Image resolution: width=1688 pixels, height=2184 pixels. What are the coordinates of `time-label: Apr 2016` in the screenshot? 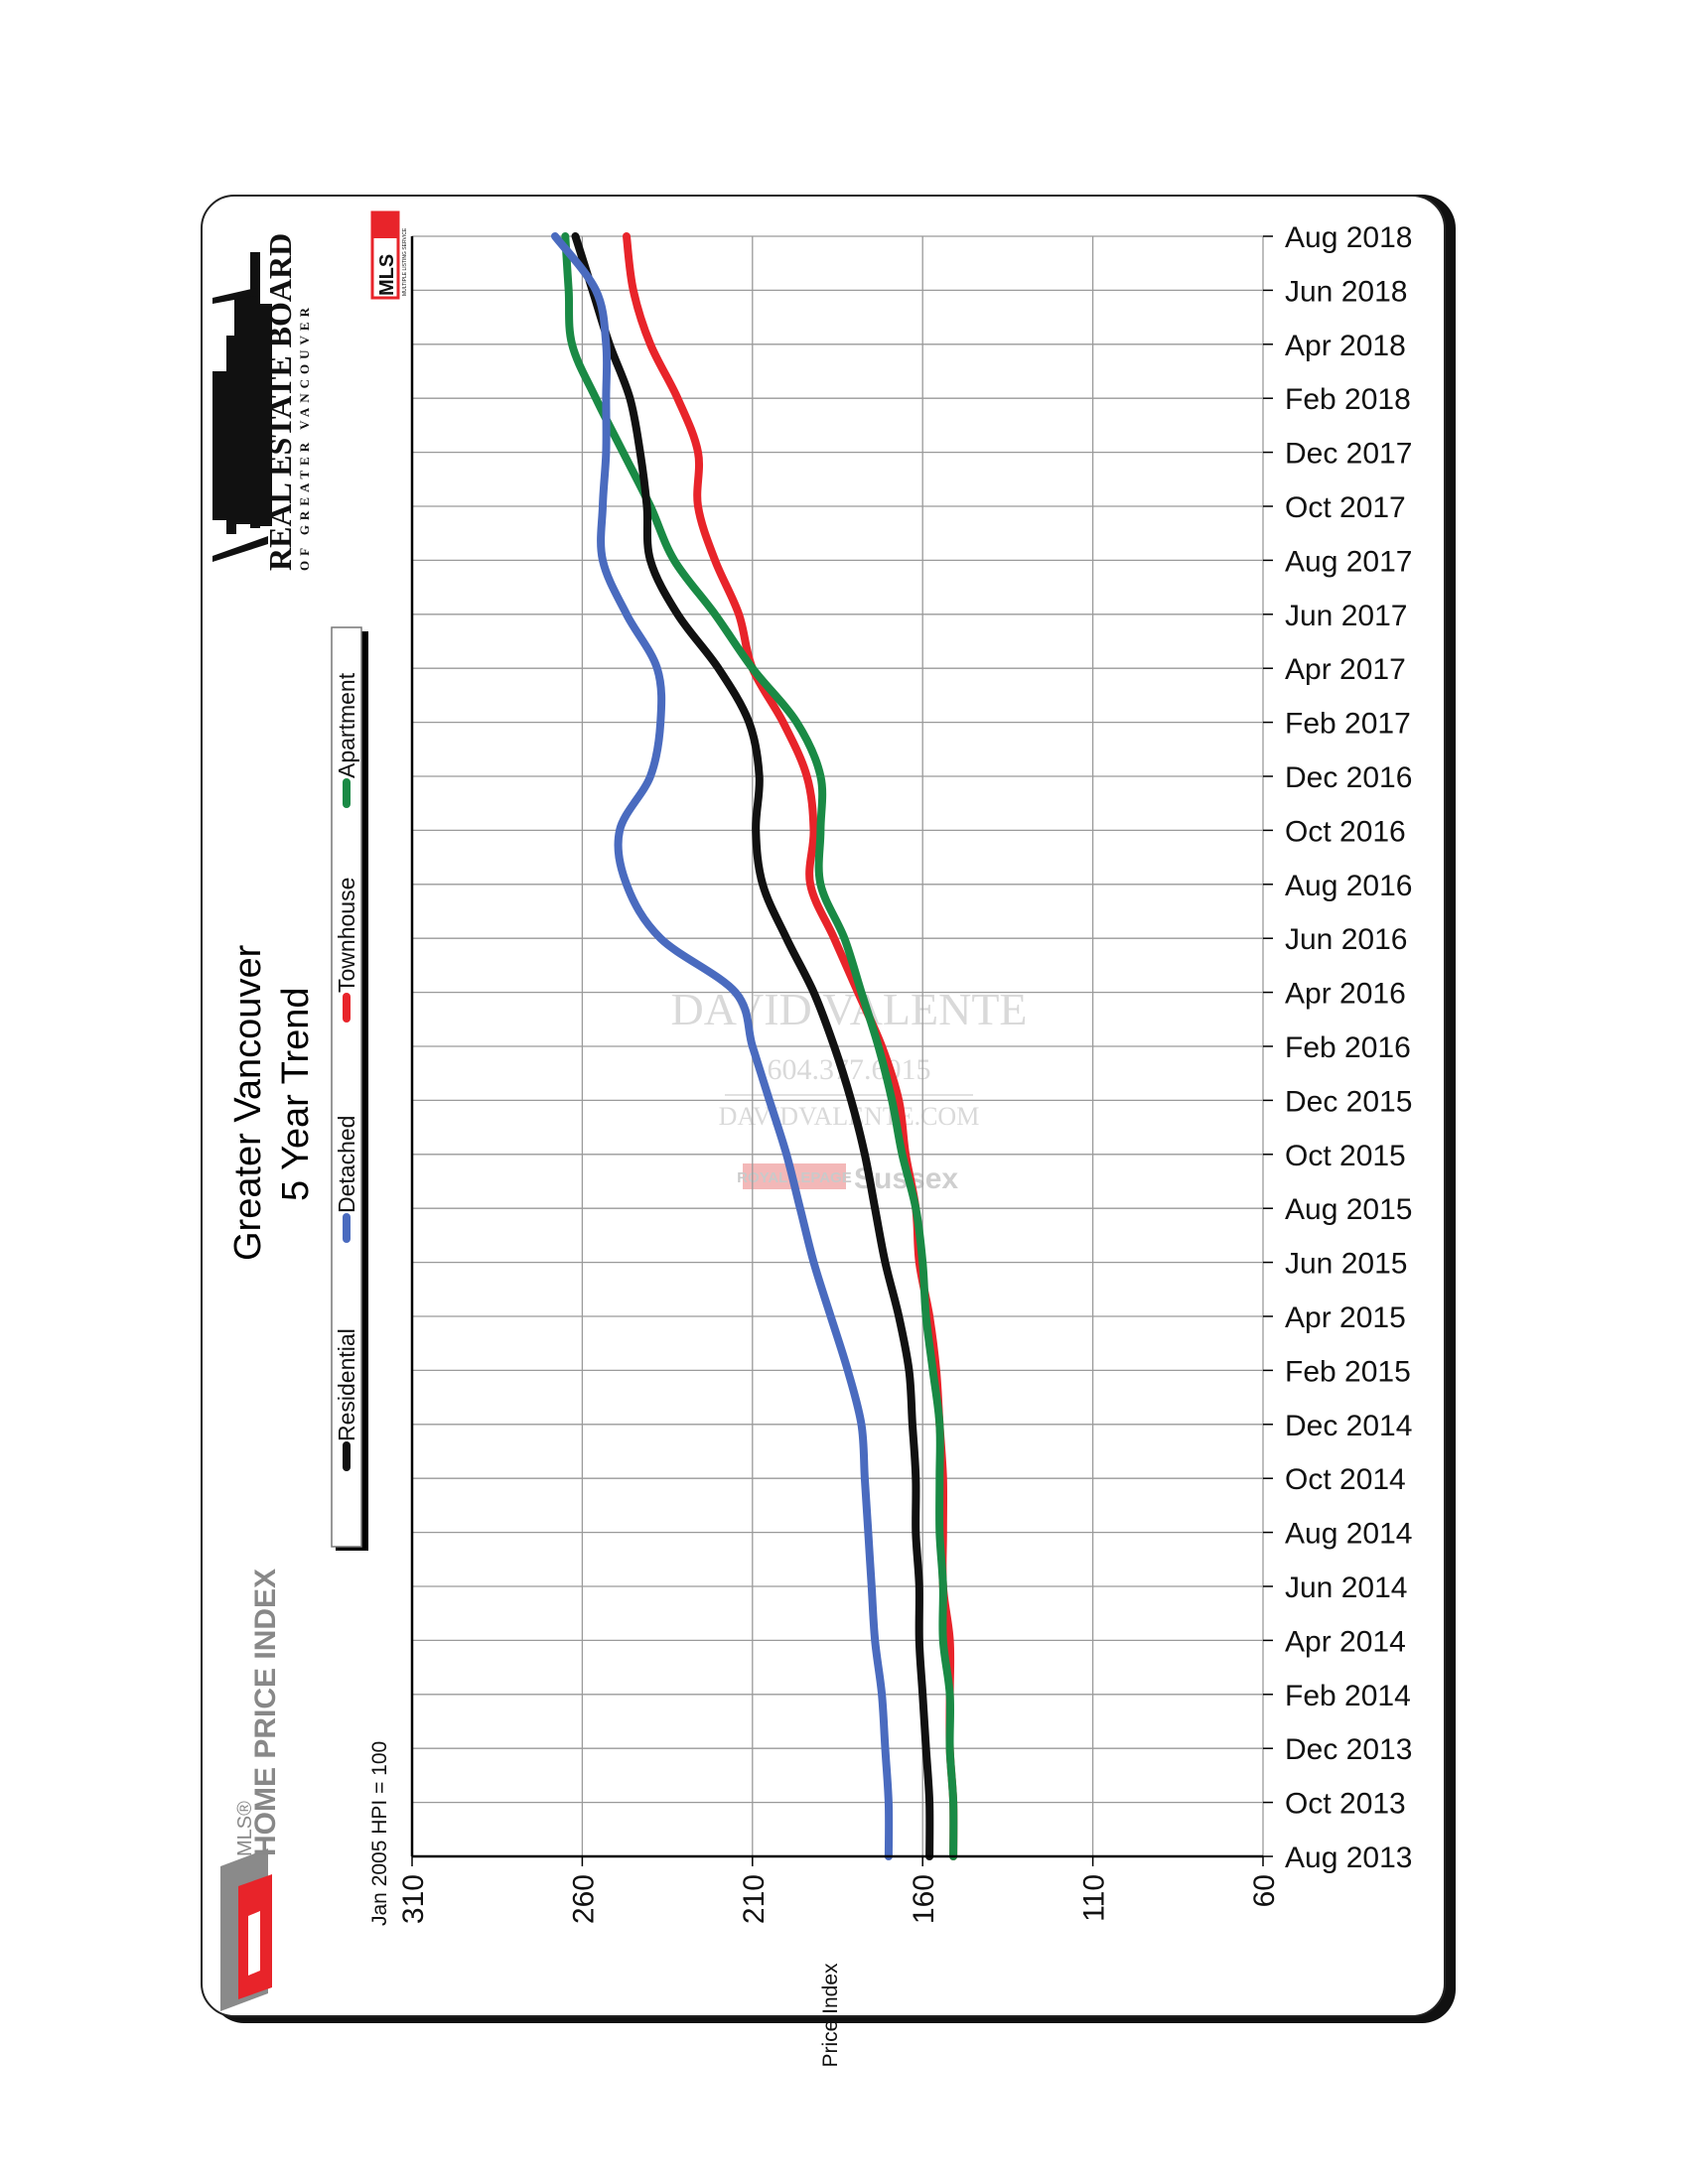 It's located at (1345, 994).